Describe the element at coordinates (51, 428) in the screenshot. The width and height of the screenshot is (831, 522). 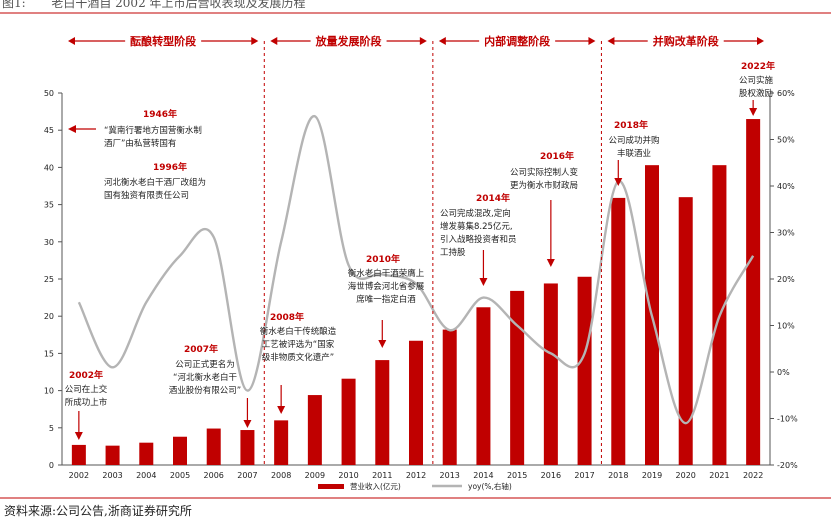
I see `y-left-tick-label: 5` at that location.